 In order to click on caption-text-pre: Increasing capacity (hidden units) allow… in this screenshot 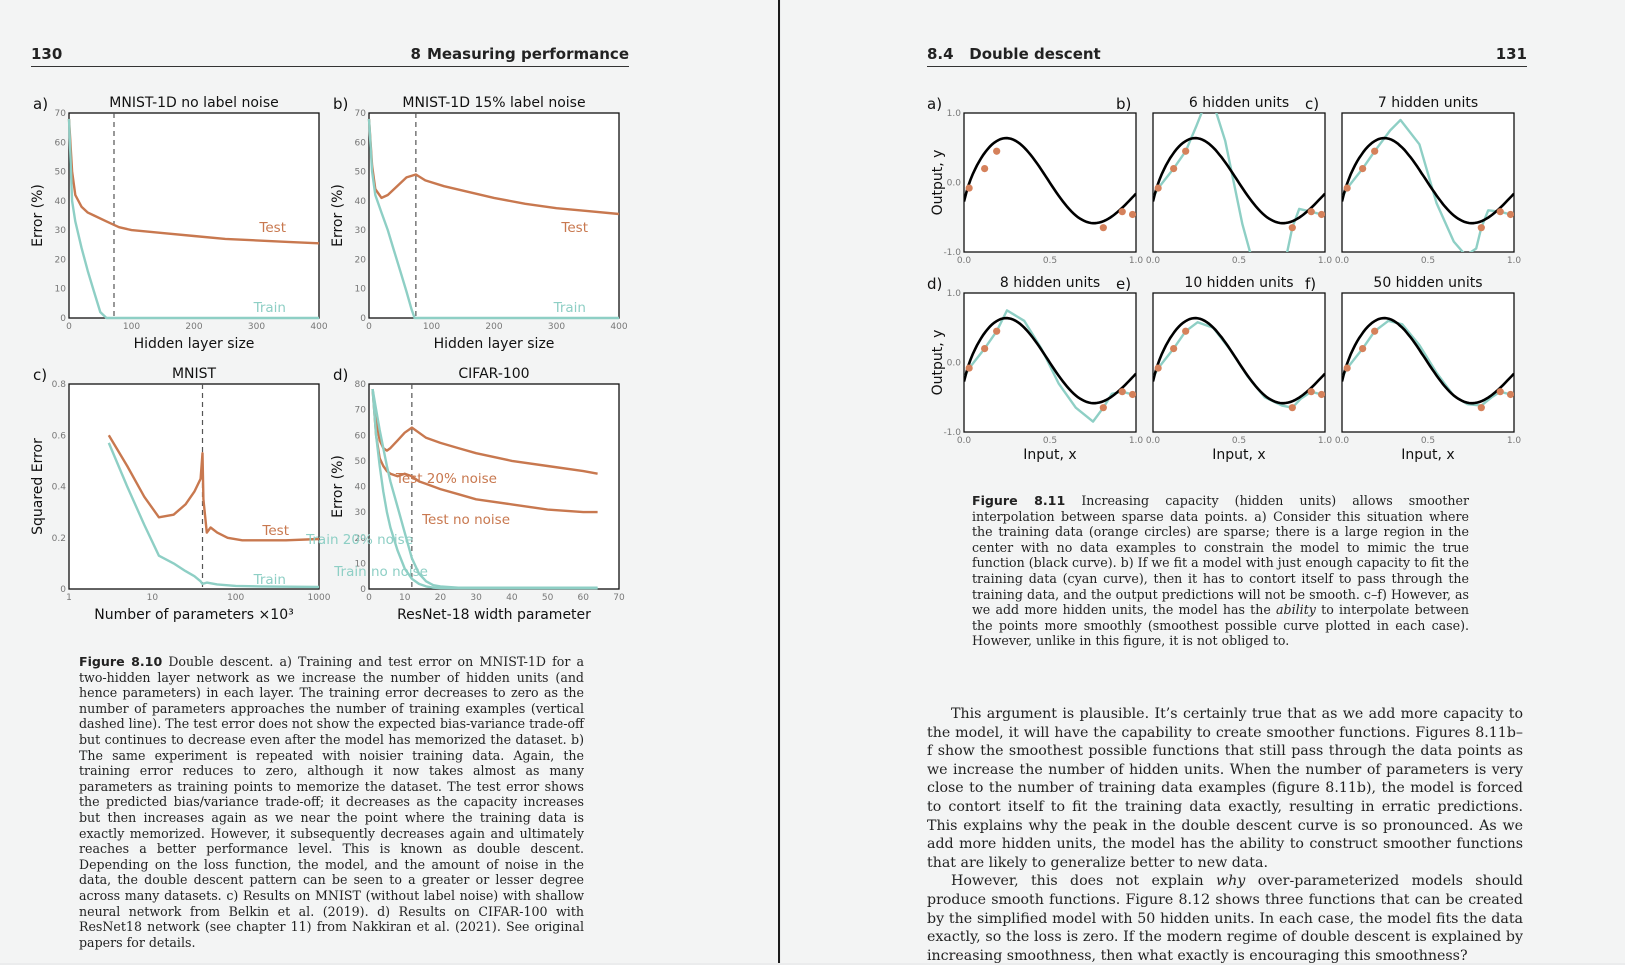, I will do `click(1220, 555)`.